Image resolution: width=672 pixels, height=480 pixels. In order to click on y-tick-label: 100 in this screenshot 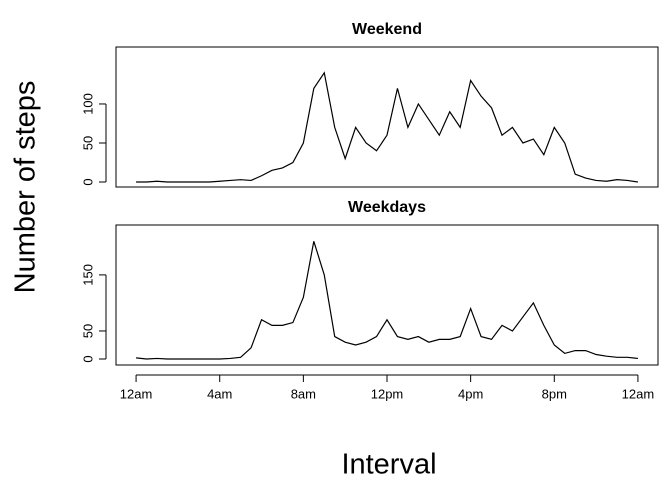, I will do `click(87, 104)`.